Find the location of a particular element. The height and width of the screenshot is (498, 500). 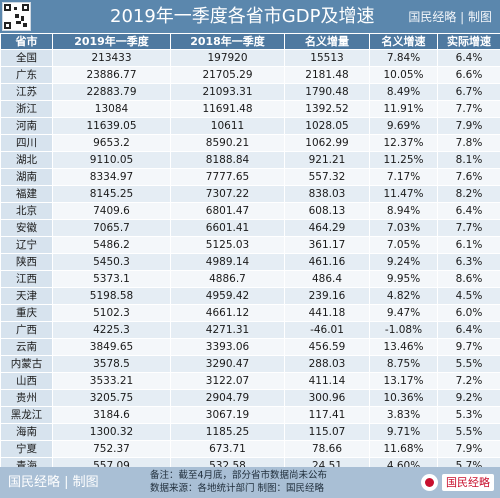

footer-note: 备注：截至4月底，部分省市数据尚未公布 数据来源：各地统计部门 制图：国民经略 is located at coordinates (238, 482).